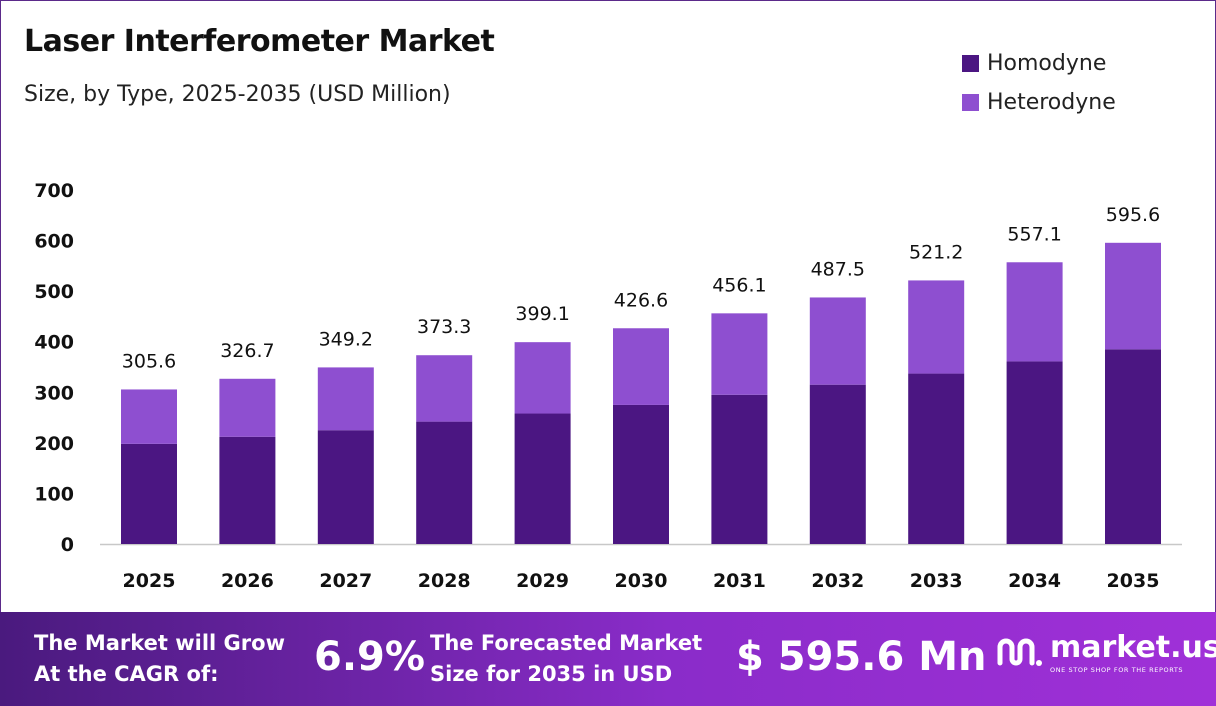 This screenshot has height=706, width=1216. Describe the element at coordinates (126, 674) in the screenshot. I see `cagr-caption-line2: At the CAGR of:` at that location.